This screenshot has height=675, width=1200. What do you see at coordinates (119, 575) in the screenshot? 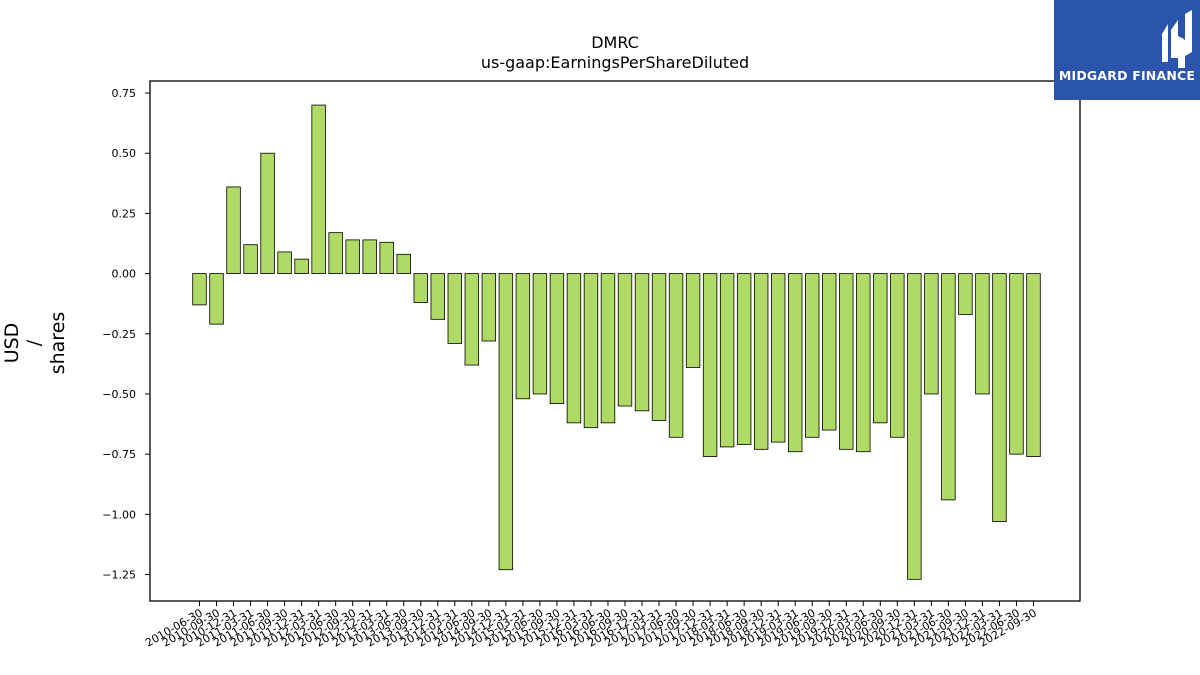
I see `y-tick-label: −1.25` at bounding box center [119, 575].